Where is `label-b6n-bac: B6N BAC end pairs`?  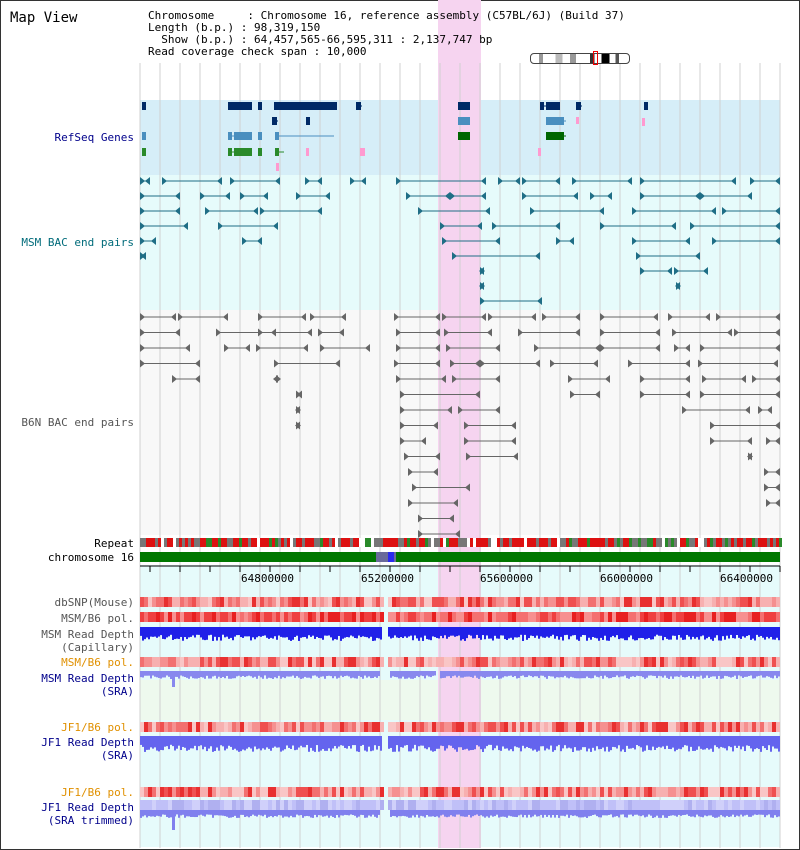 label-b6n-bac: B6N BAC end pairs is located at coordinates (77, 422).